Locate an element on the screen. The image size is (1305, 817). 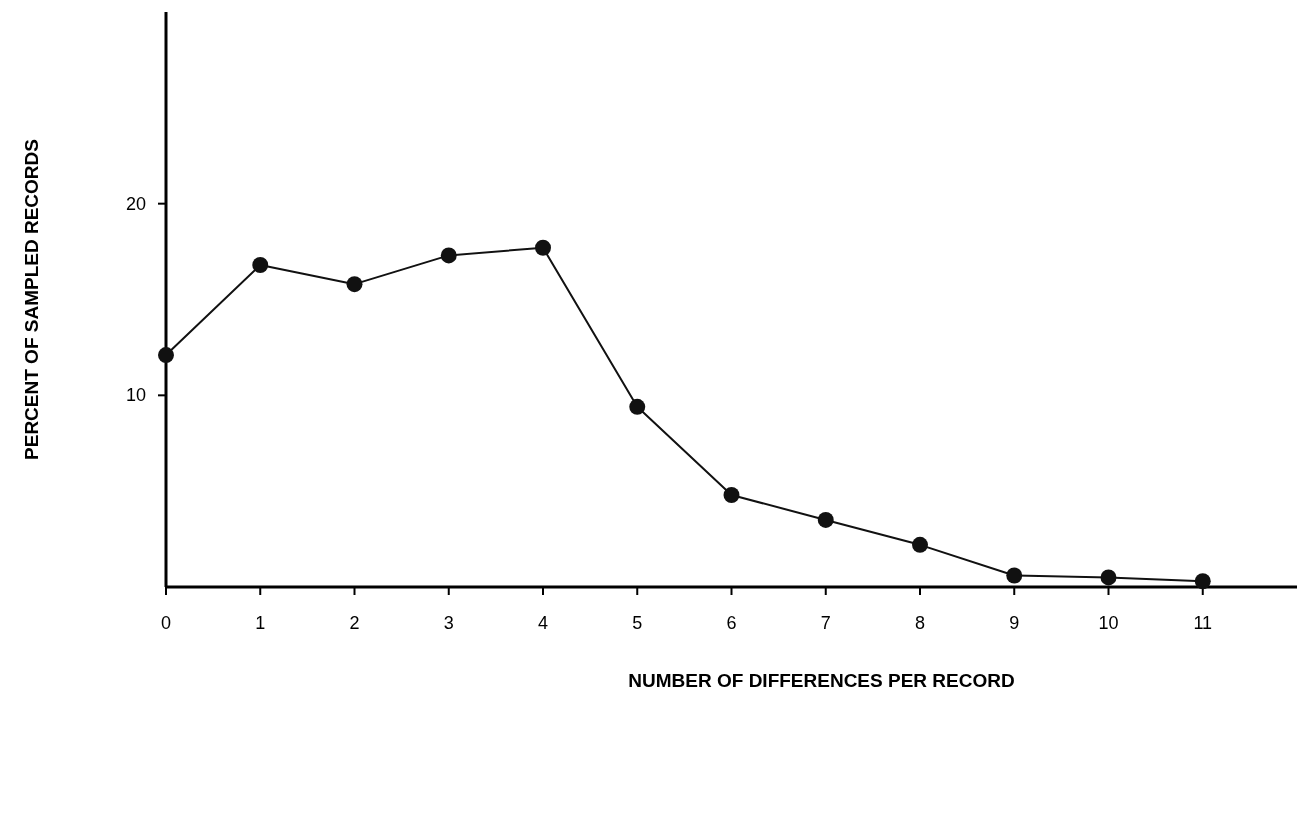
y-tick-label: 20 is located at coordinates (135, 203).